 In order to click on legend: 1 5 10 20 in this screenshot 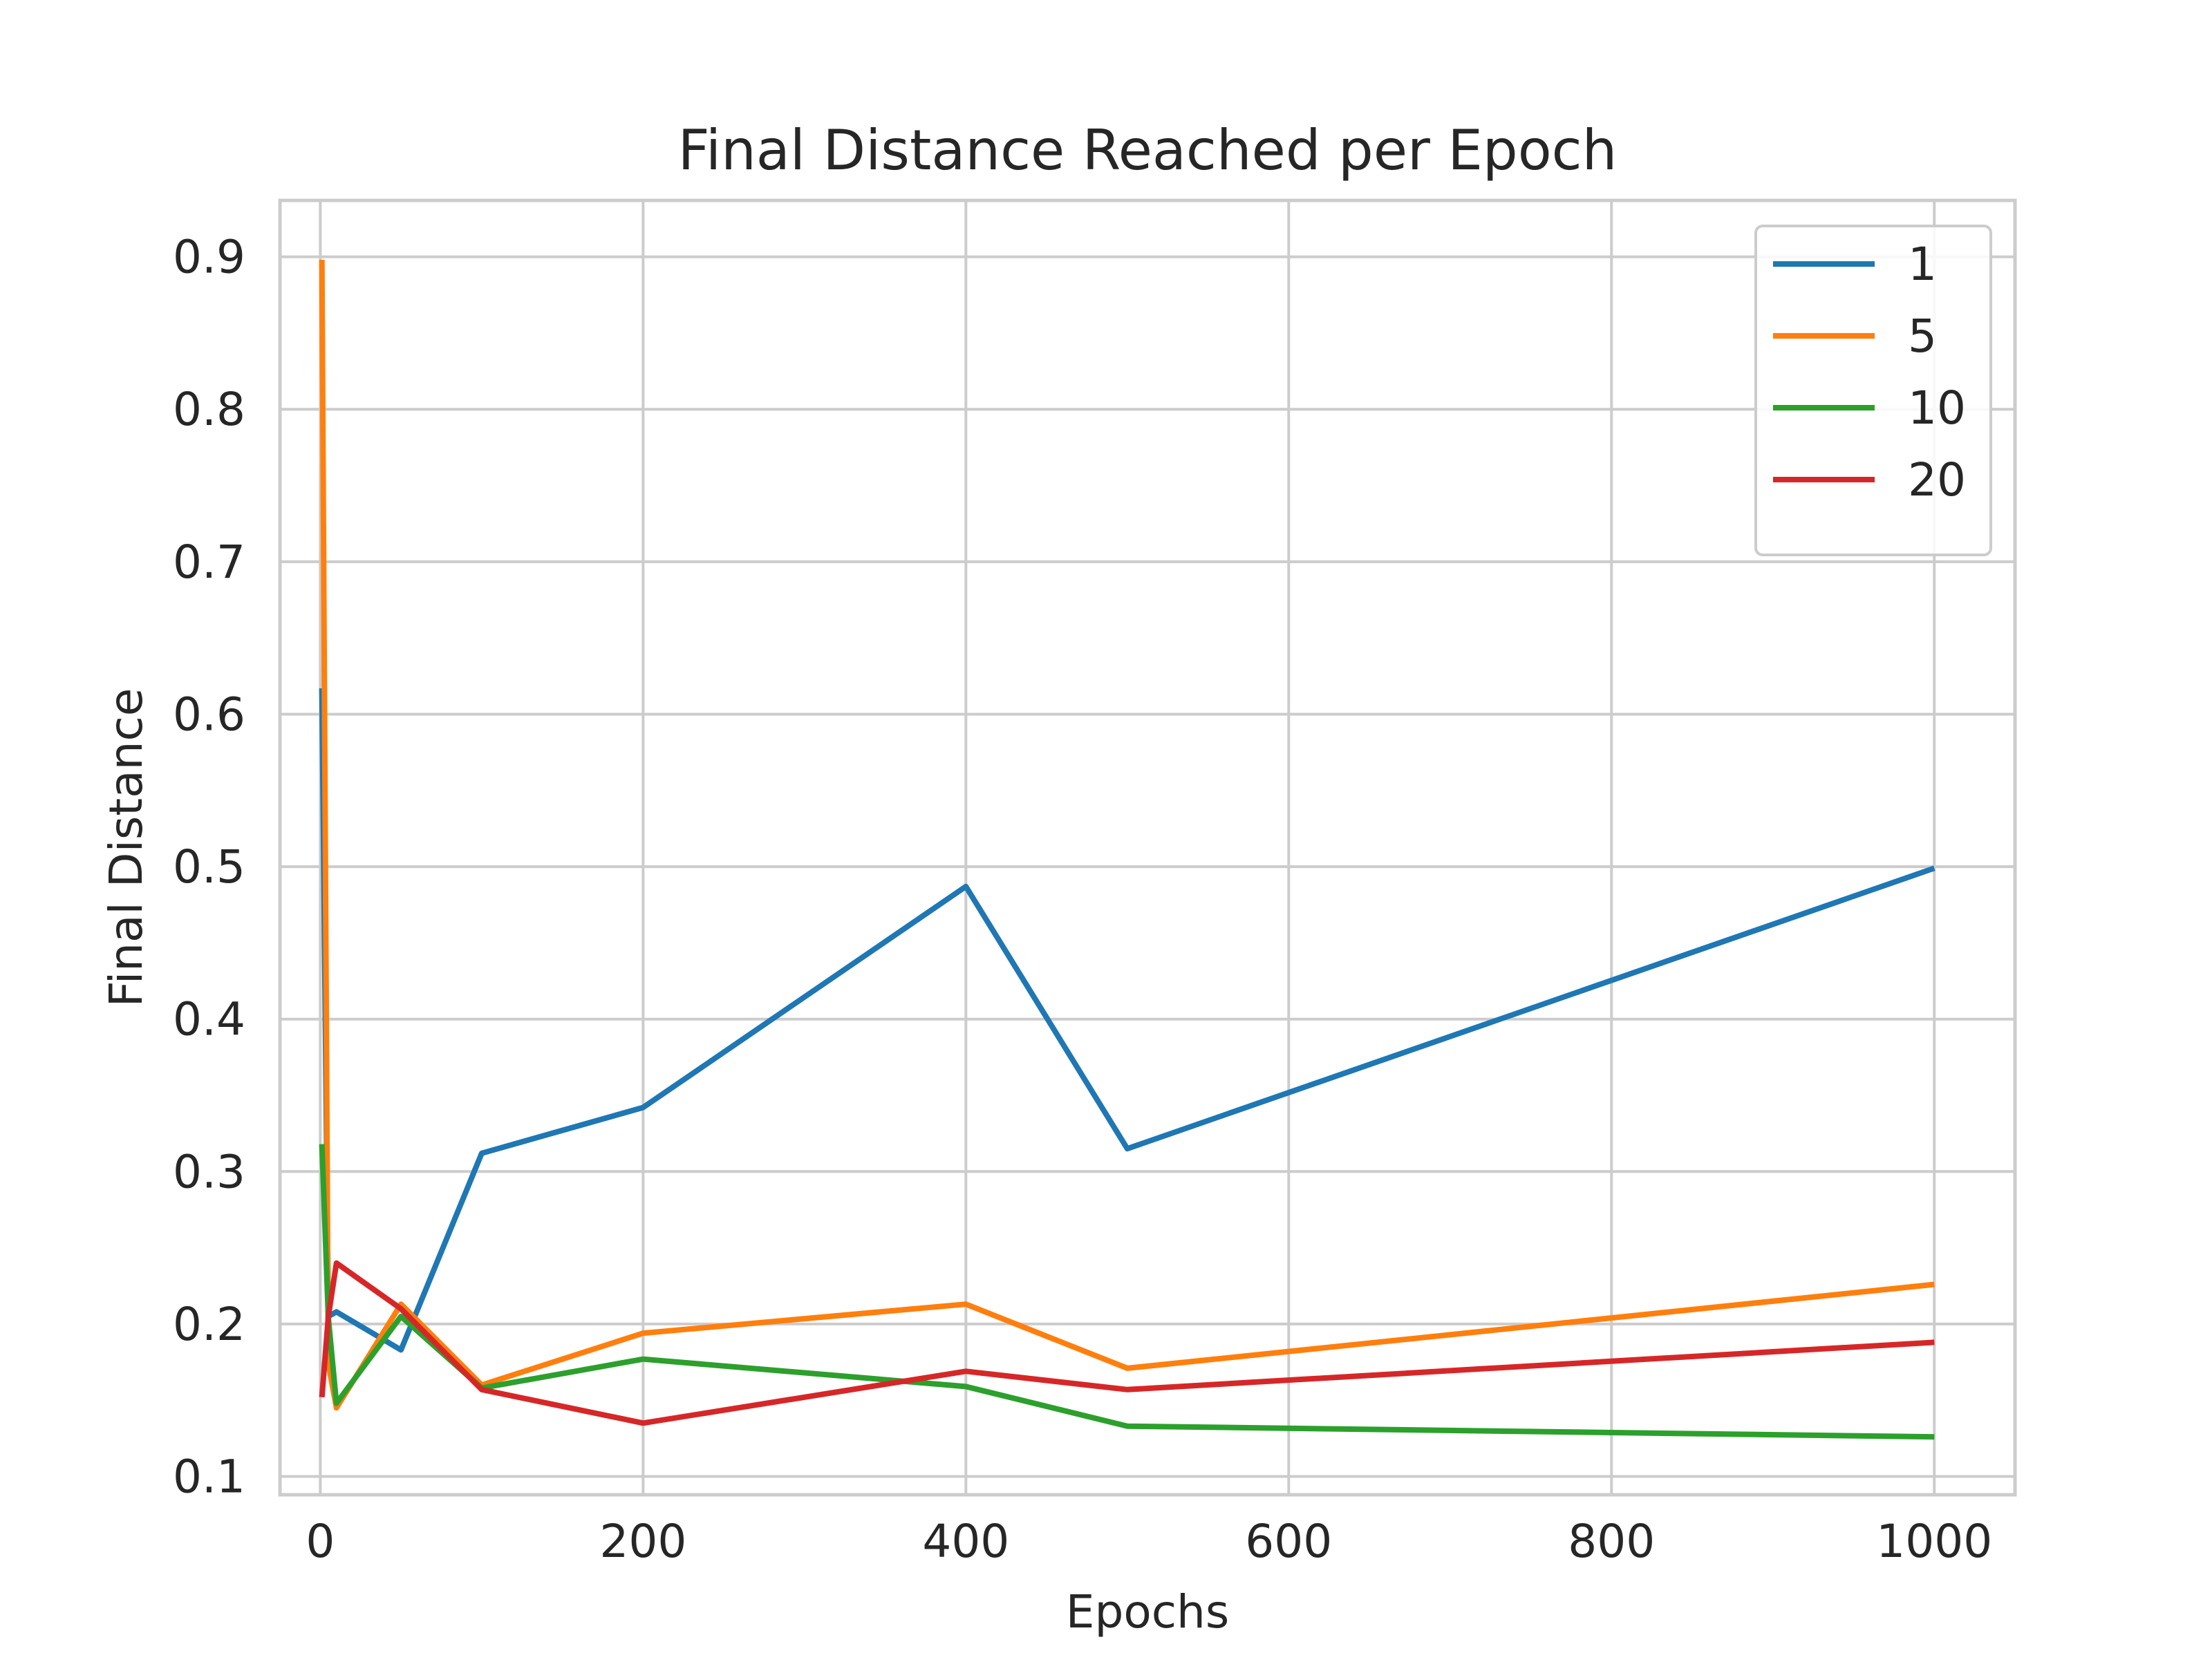, I will do `click(1873, 390)`.